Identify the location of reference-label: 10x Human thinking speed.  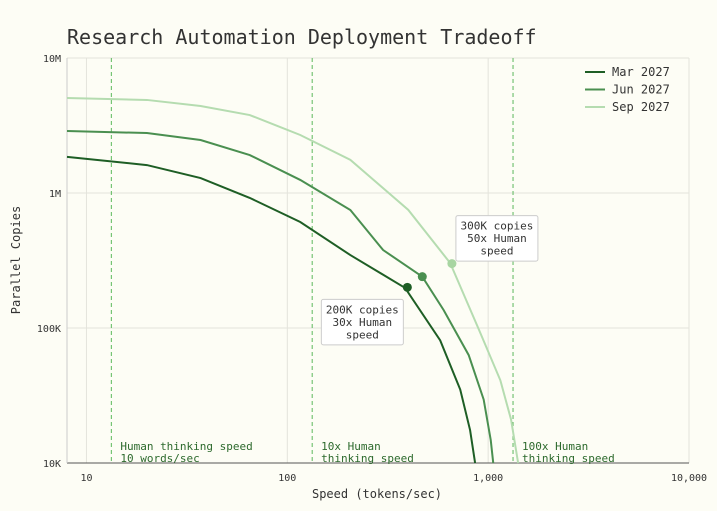
(367, 452).